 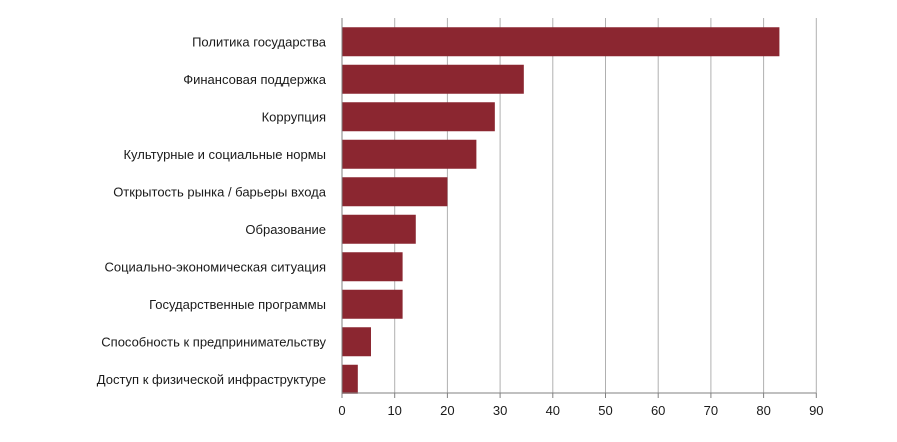 What do you see at coordinates (259, 41) in the screenshot?
I see `category-label: Политика государства` at bounding box center [259, 41].